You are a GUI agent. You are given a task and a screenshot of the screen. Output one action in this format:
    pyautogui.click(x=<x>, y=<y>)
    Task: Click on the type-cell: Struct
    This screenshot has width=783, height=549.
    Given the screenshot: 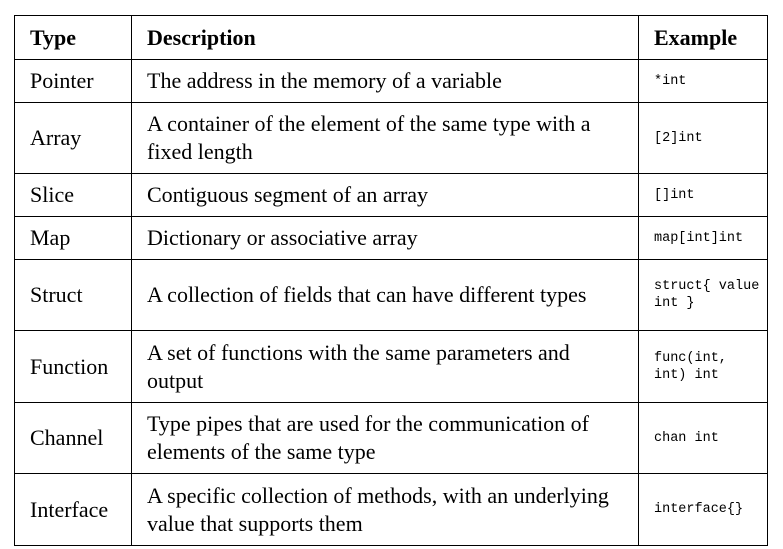 What is the action you would take?
    pyautogui.click(x=73, y=295)
    